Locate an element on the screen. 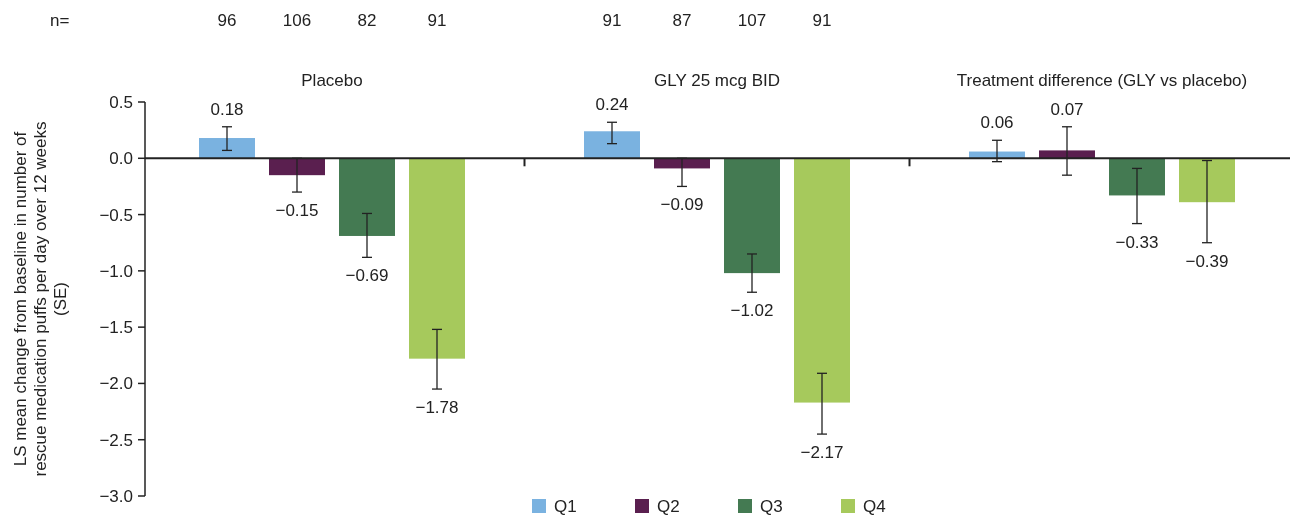  text: 82 is located at coordinates (367, 20).